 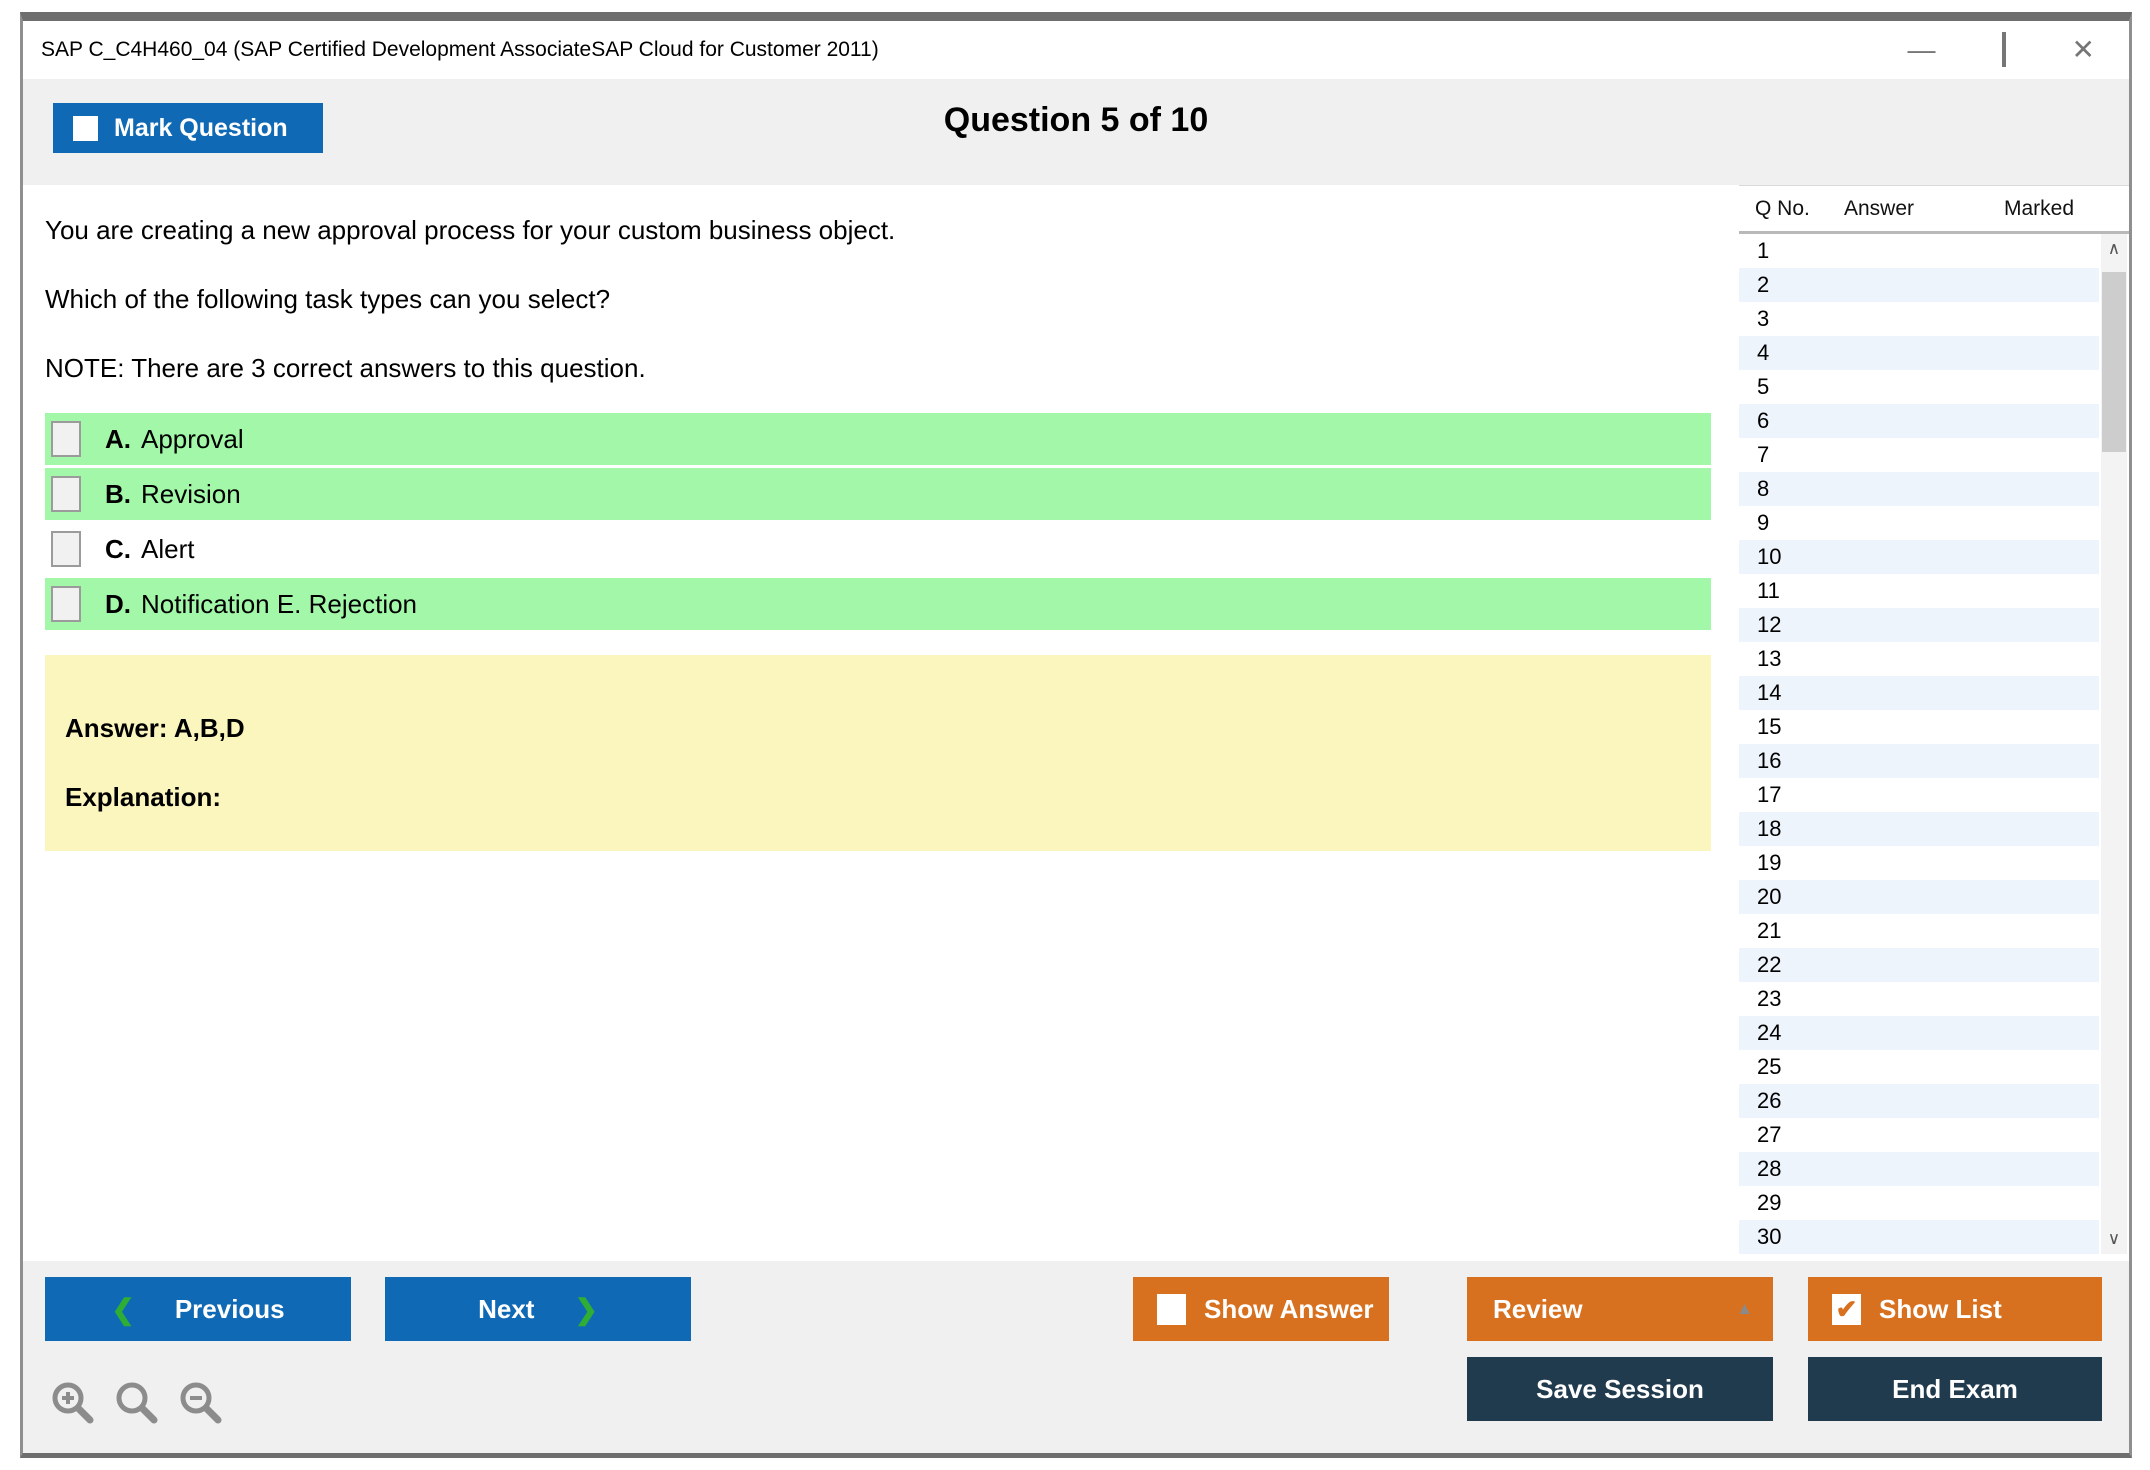 I want to click on column-header-marked: Marked, so click(x=2039, y=208).